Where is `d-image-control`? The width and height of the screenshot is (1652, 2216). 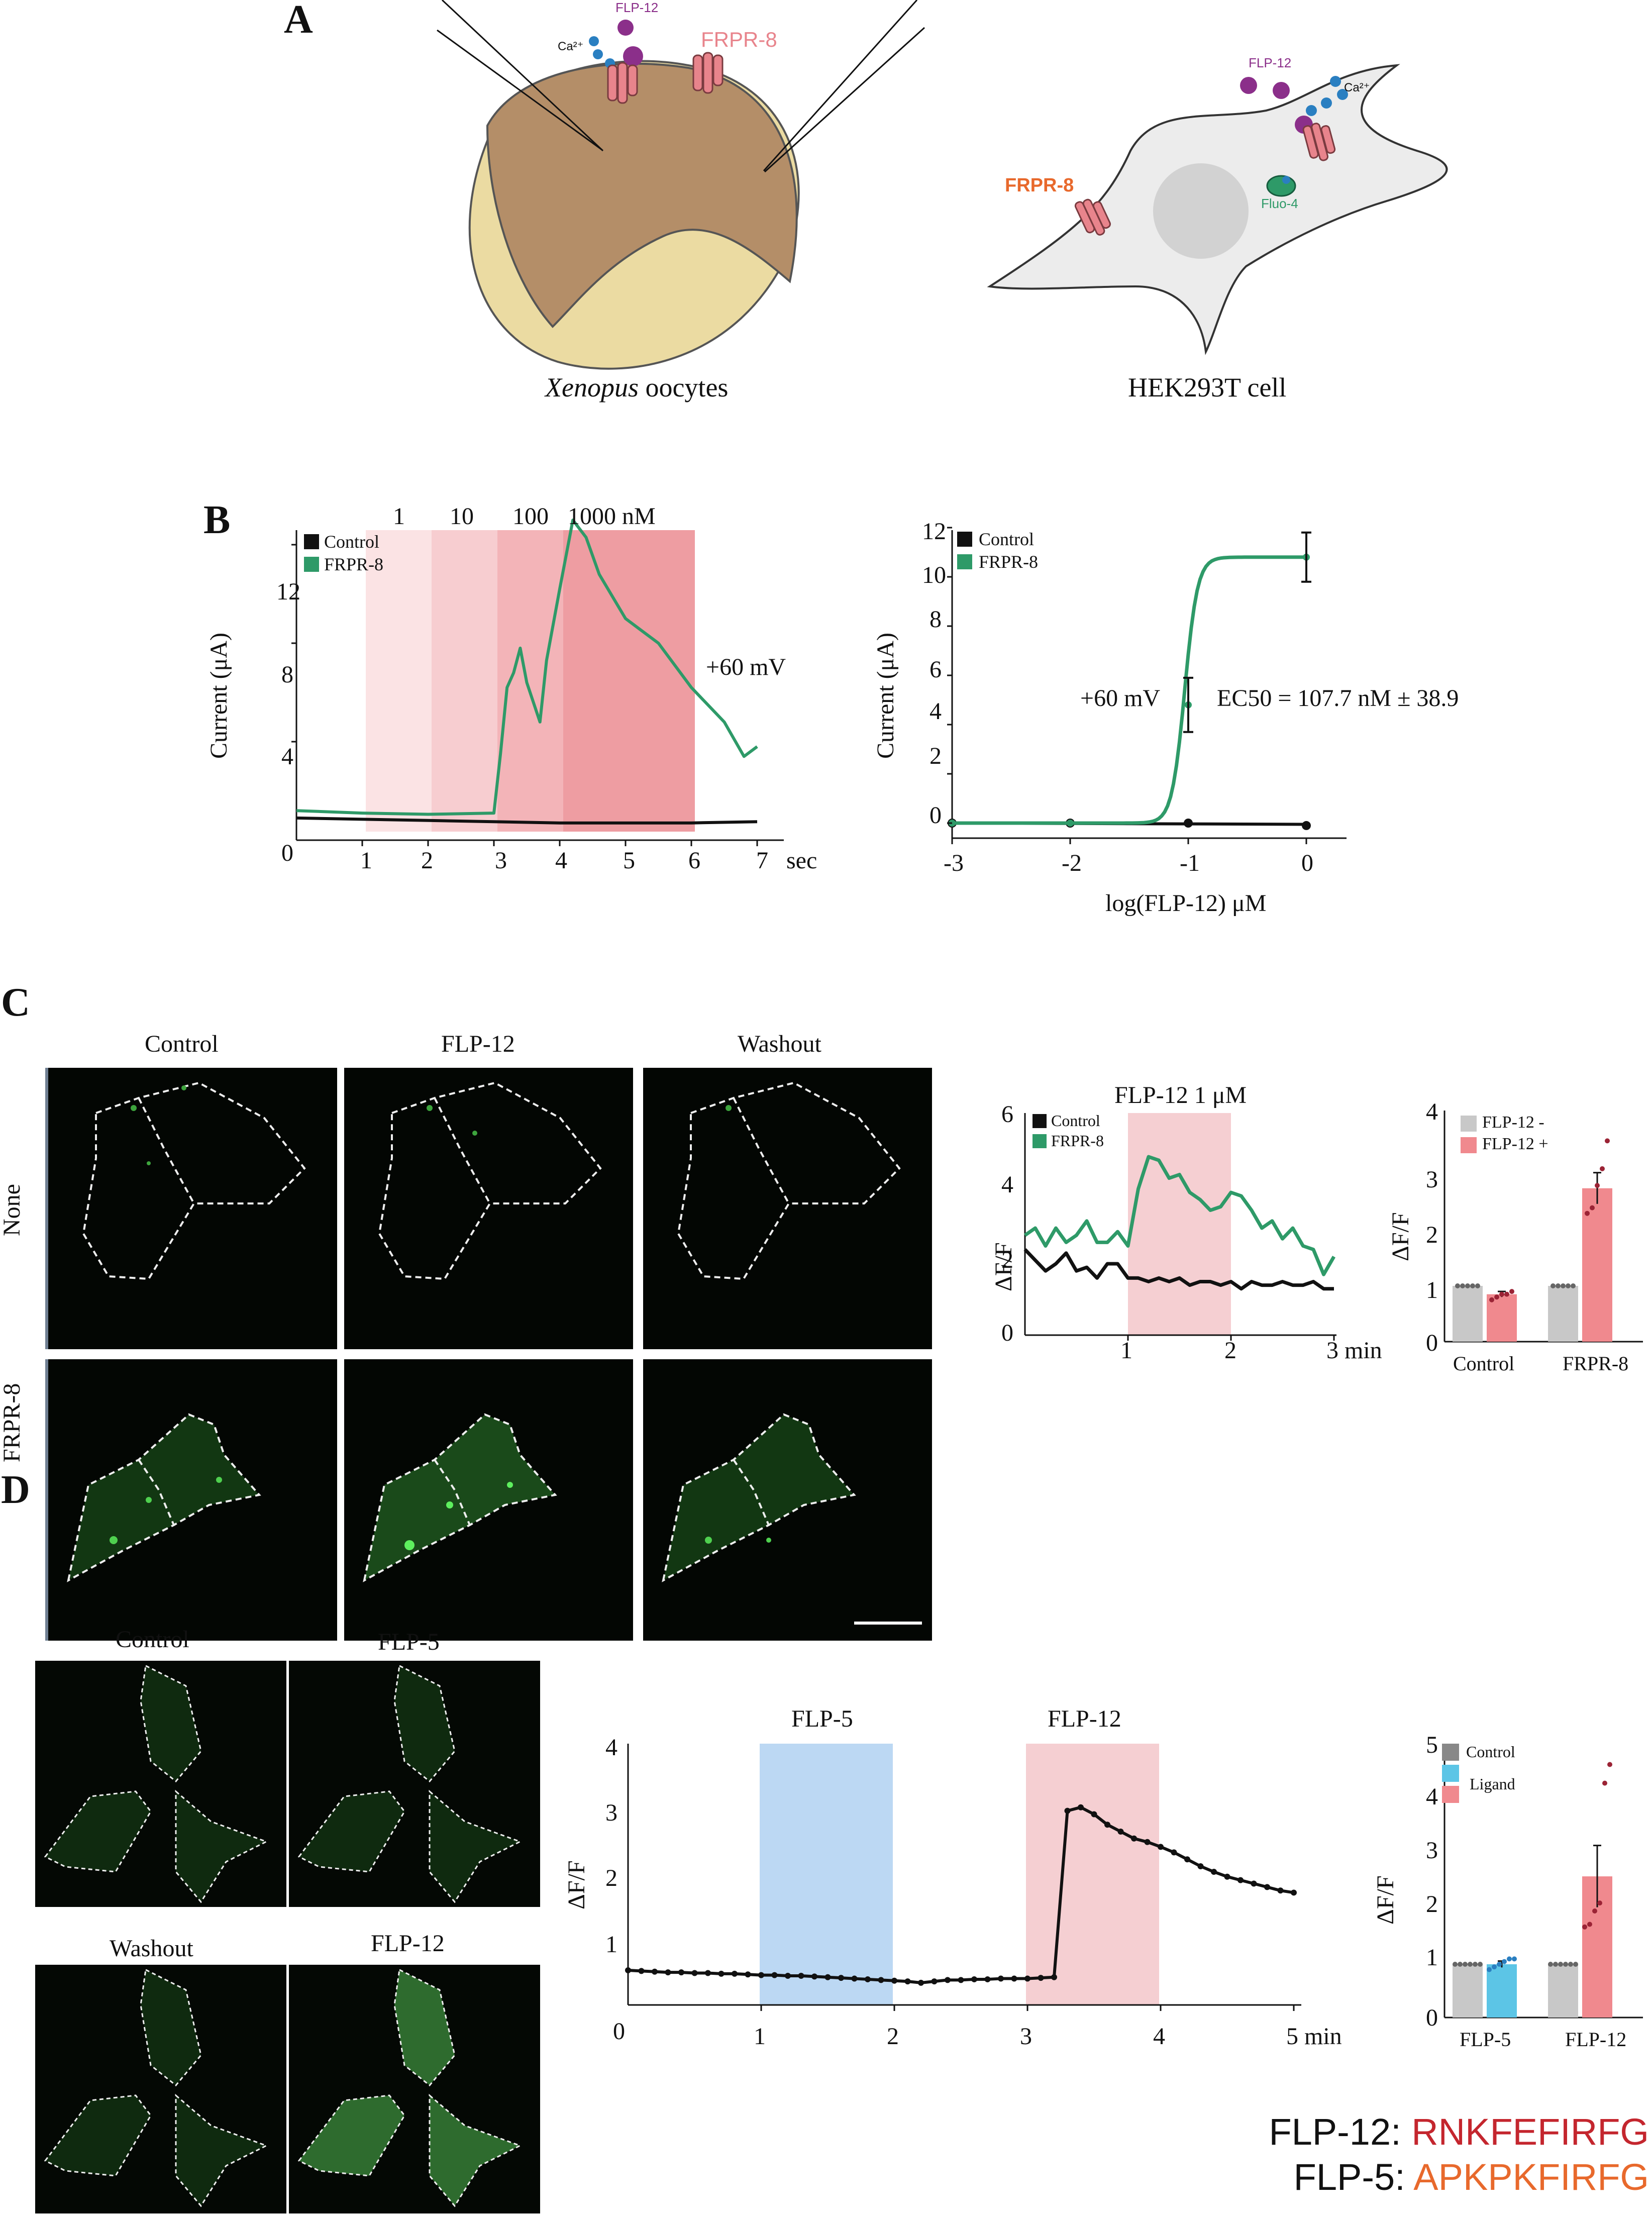
d-image-control is located at coordinates (160, 1784).